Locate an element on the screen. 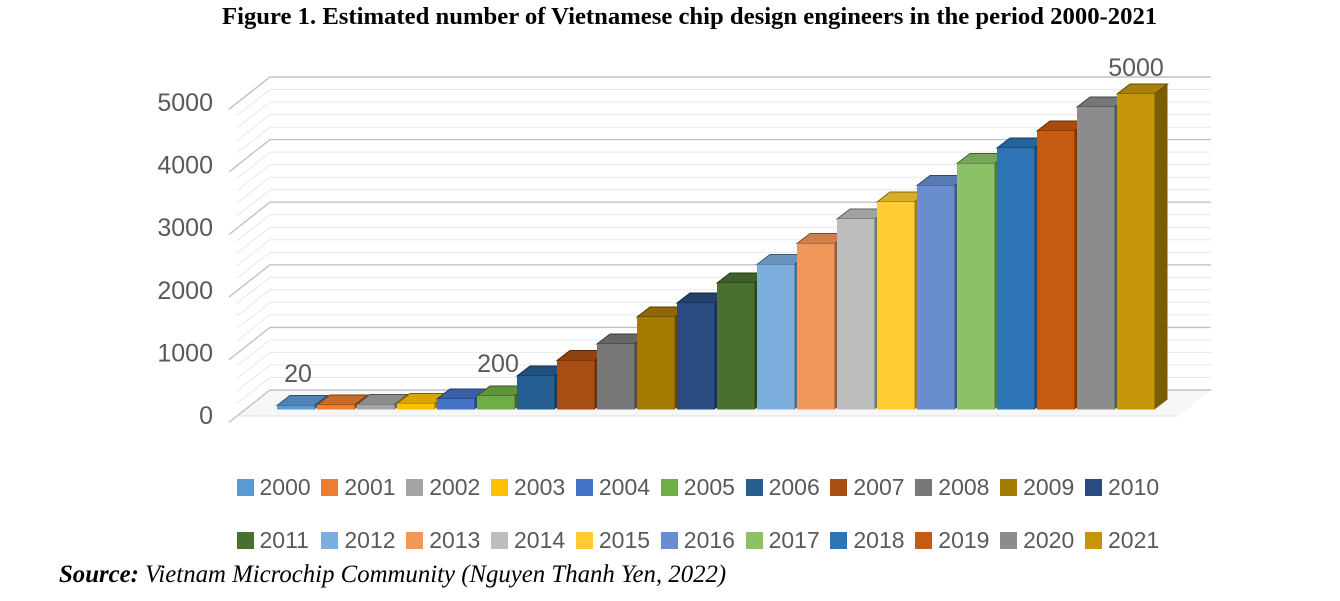  svg-text: 200 is located at coordinates (498, 364).